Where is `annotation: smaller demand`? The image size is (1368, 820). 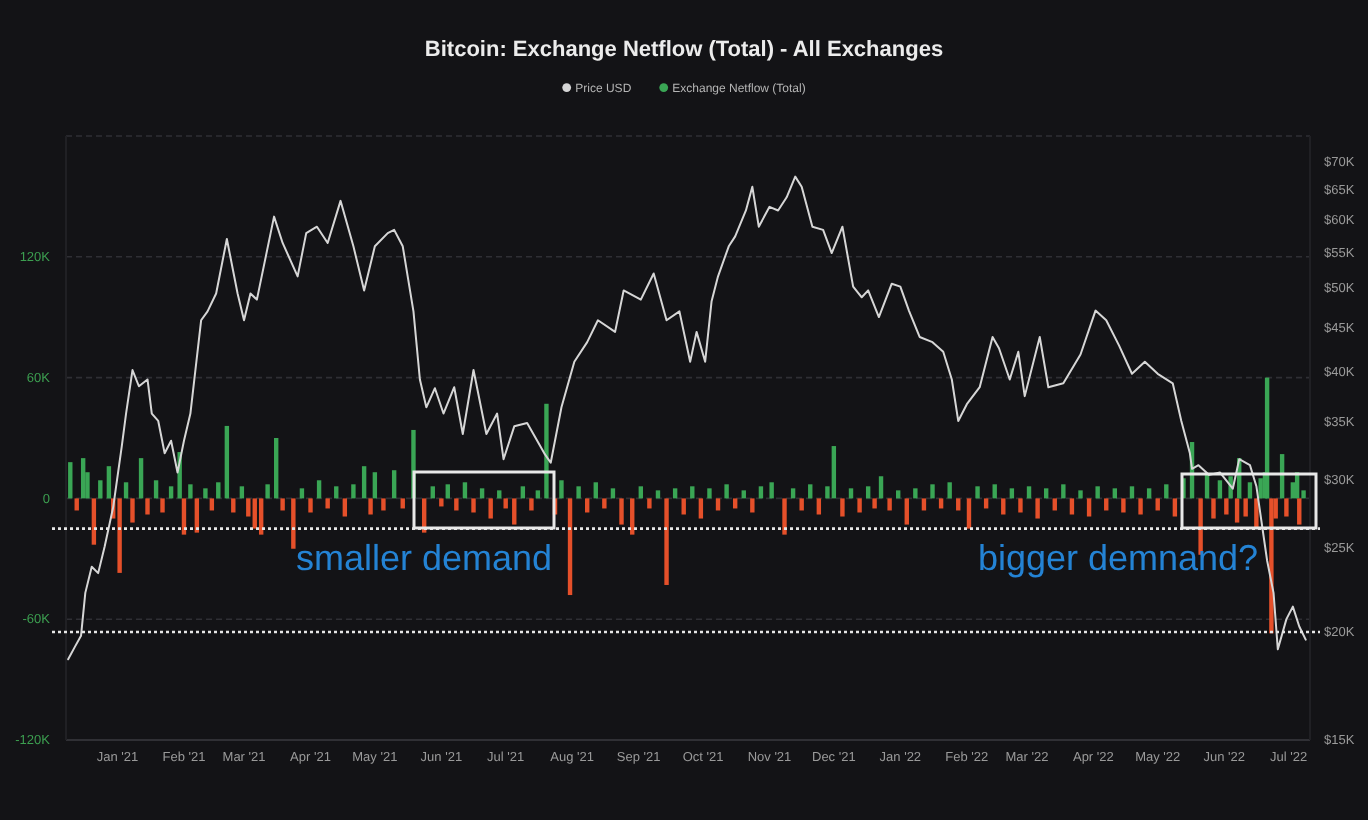
annotation: smaller demand is located at coordinates (424, 557).